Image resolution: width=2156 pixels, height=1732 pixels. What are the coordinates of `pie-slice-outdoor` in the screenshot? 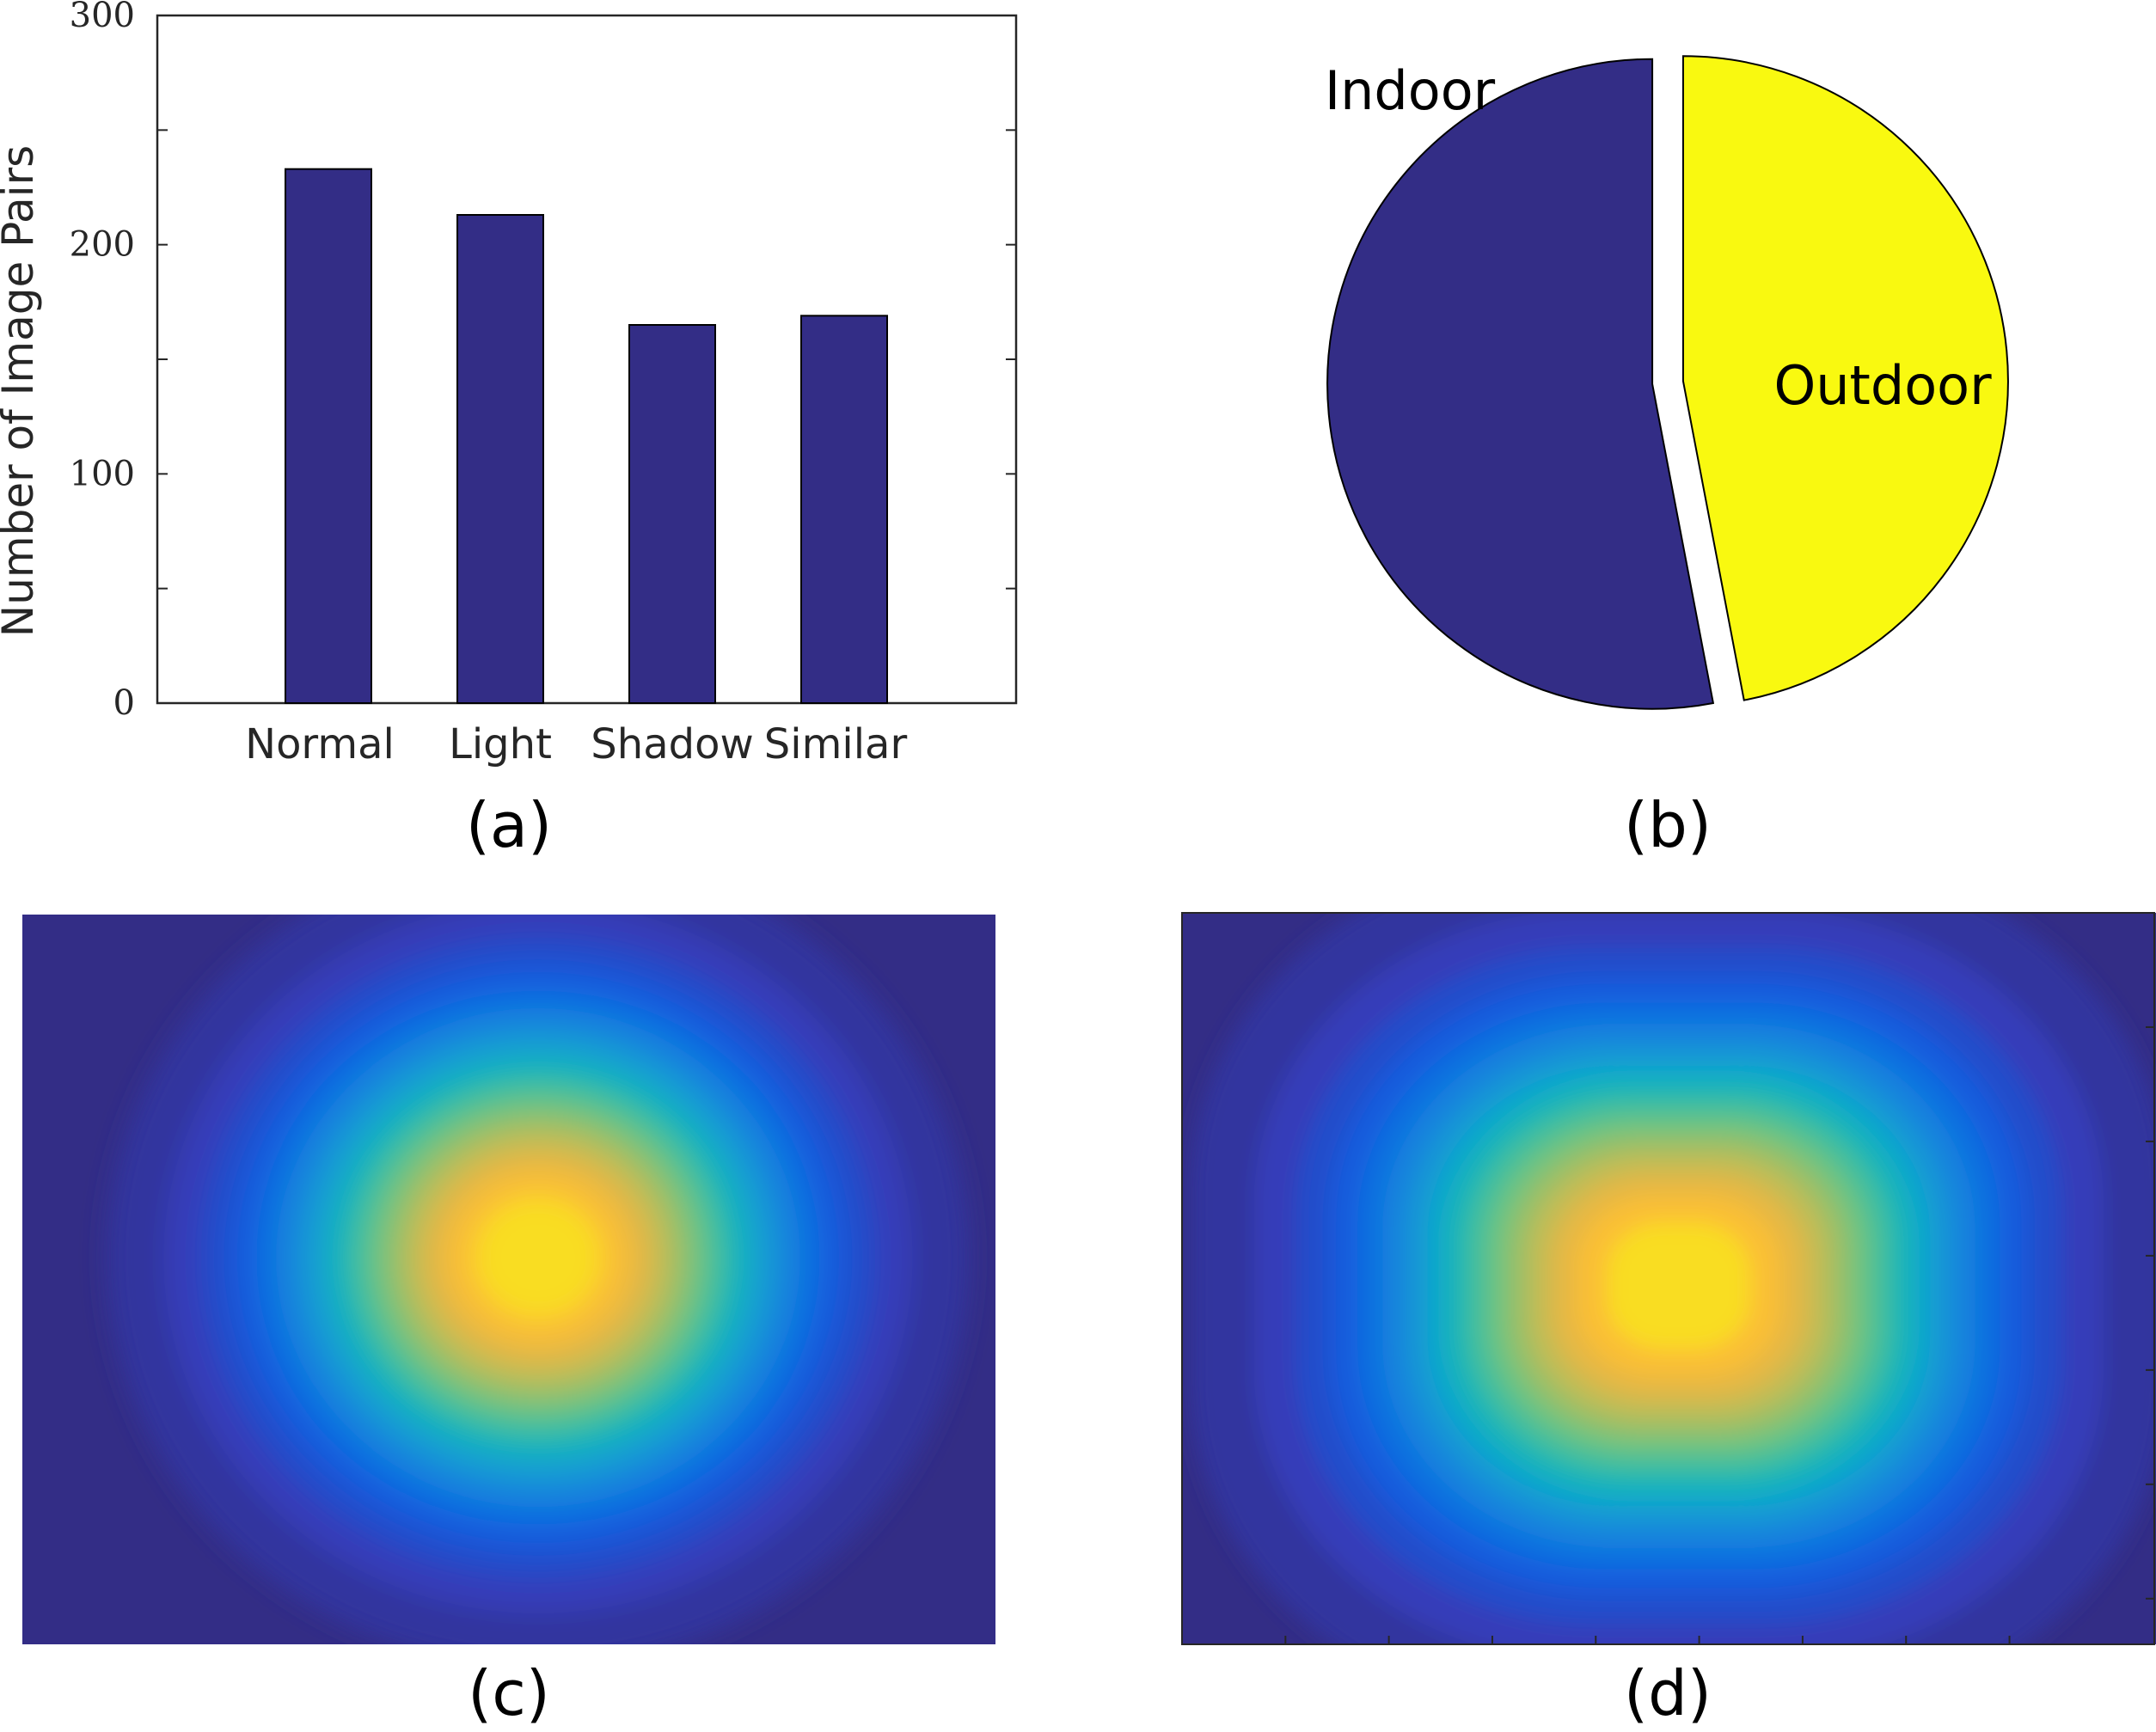 It's located at (1845, 378).